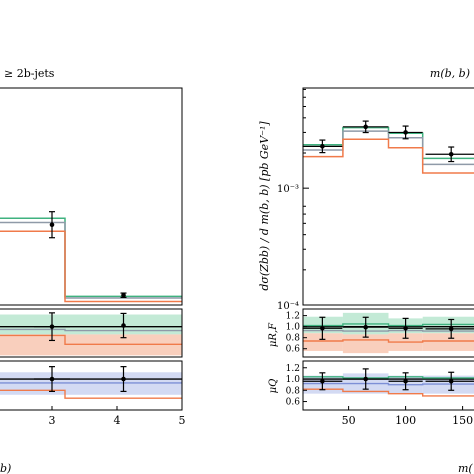 The height and width of the screenshot is (474, 474). Describe the element at coordinates (293, 380) in the screenshot. I see `right-ratio1-y-tick-label-1: 1.0` at that location.